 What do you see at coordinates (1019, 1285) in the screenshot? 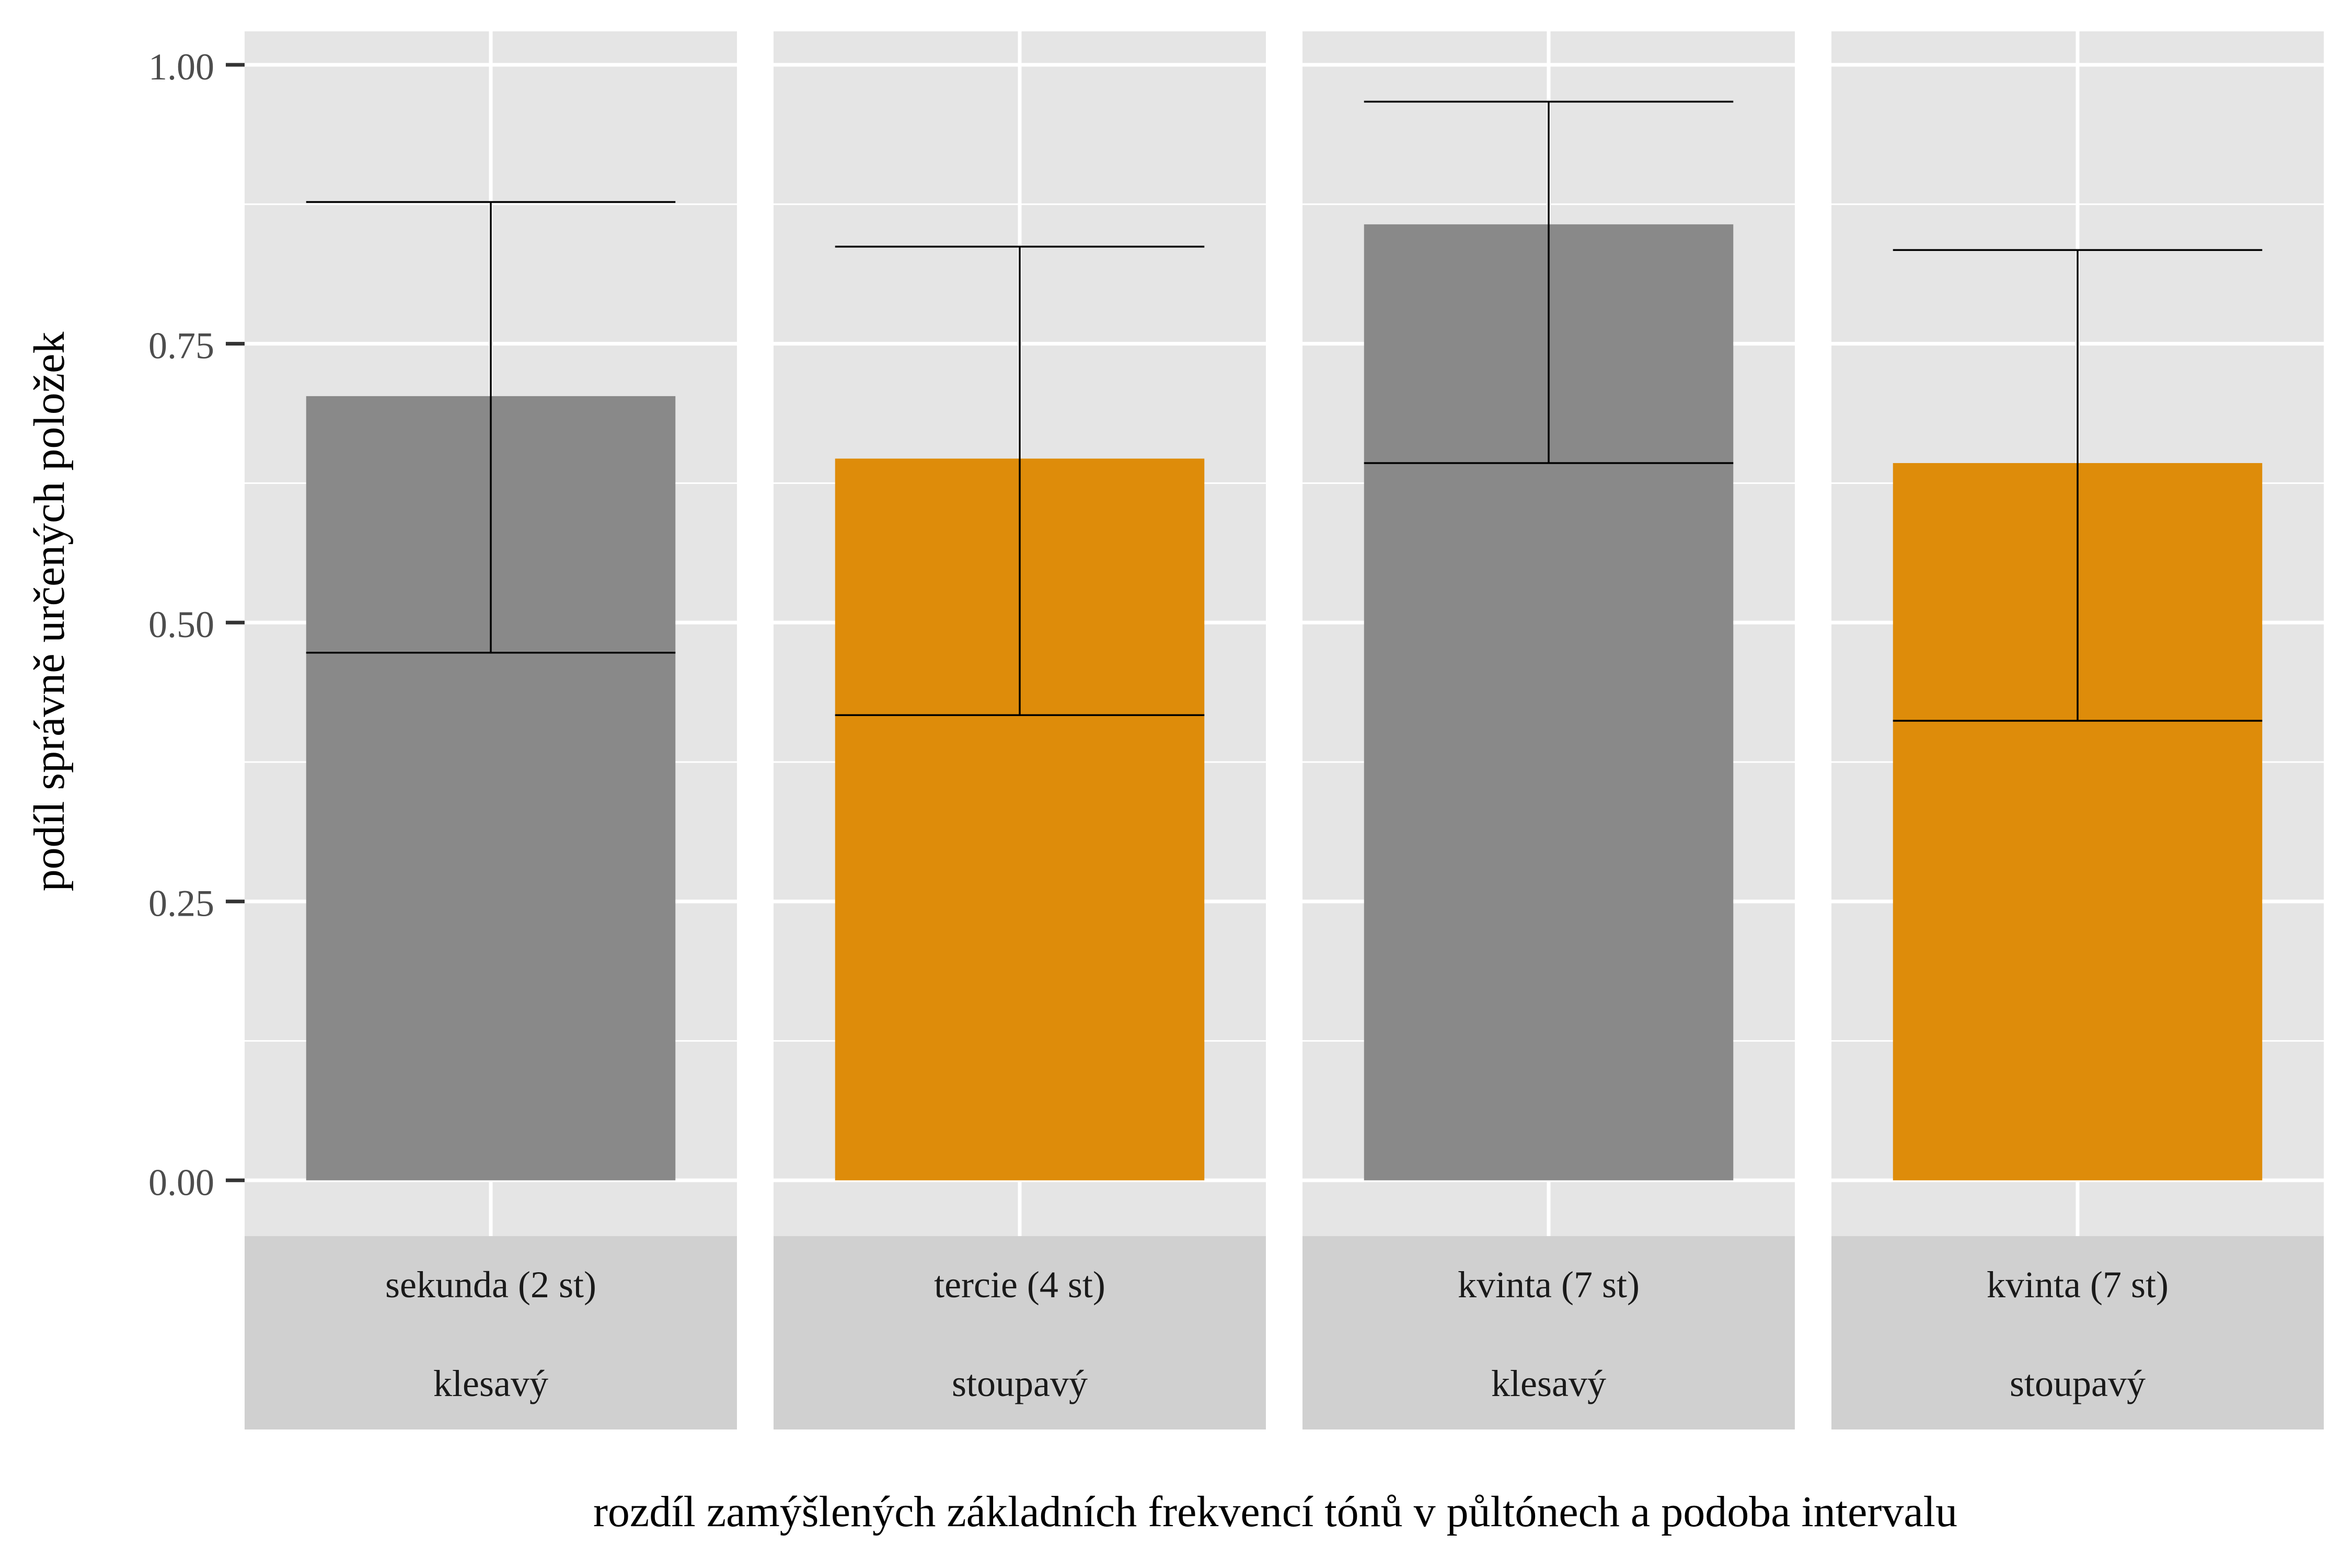
I see `facet-strip-interval-label: tercie (4 st)` at bounding box center [1019, 1285].